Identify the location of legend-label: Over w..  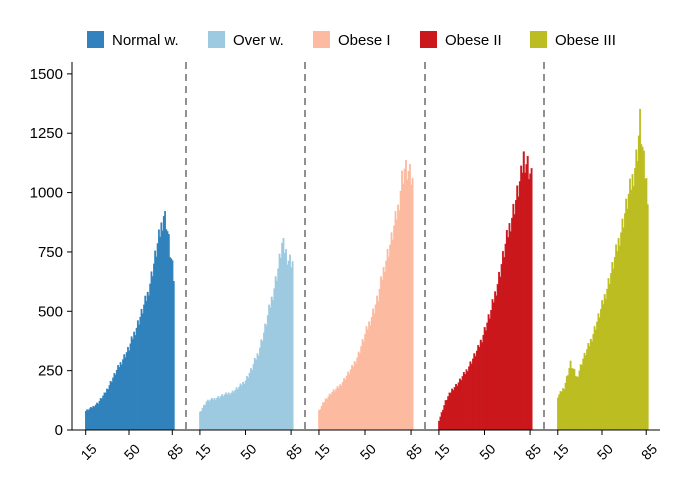
(258, 40).